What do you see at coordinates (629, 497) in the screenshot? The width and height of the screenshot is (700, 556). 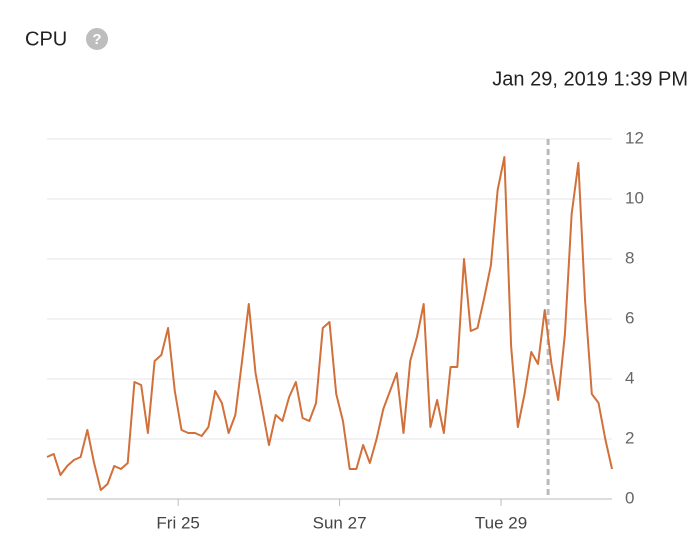 I see `y-tick-label: 0` at bounding box center [629, 497].